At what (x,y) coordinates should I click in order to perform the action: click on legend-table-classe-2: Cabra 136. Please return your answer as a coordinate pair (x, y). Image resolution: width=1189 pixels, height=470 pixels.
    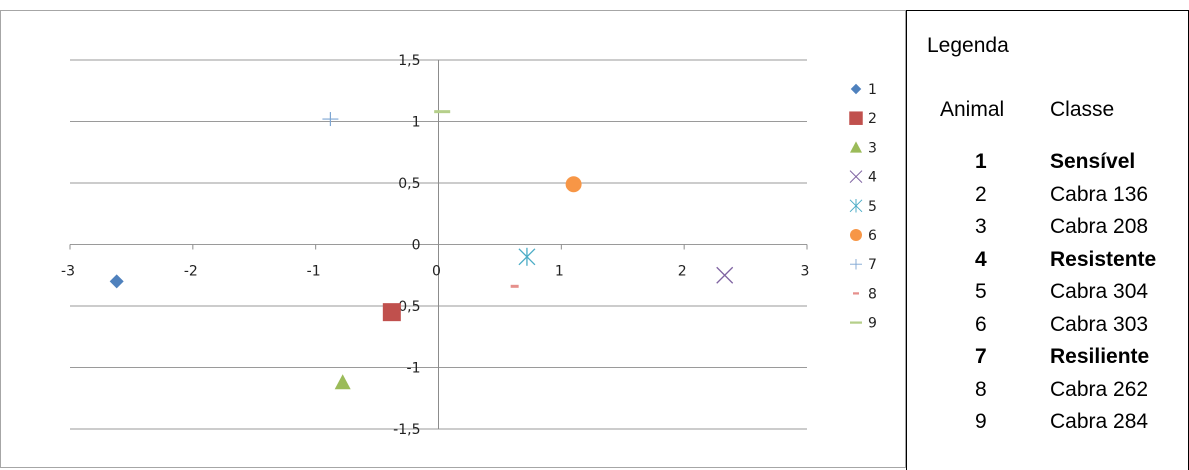
    Looking at the image, I should click on (1099, 194).